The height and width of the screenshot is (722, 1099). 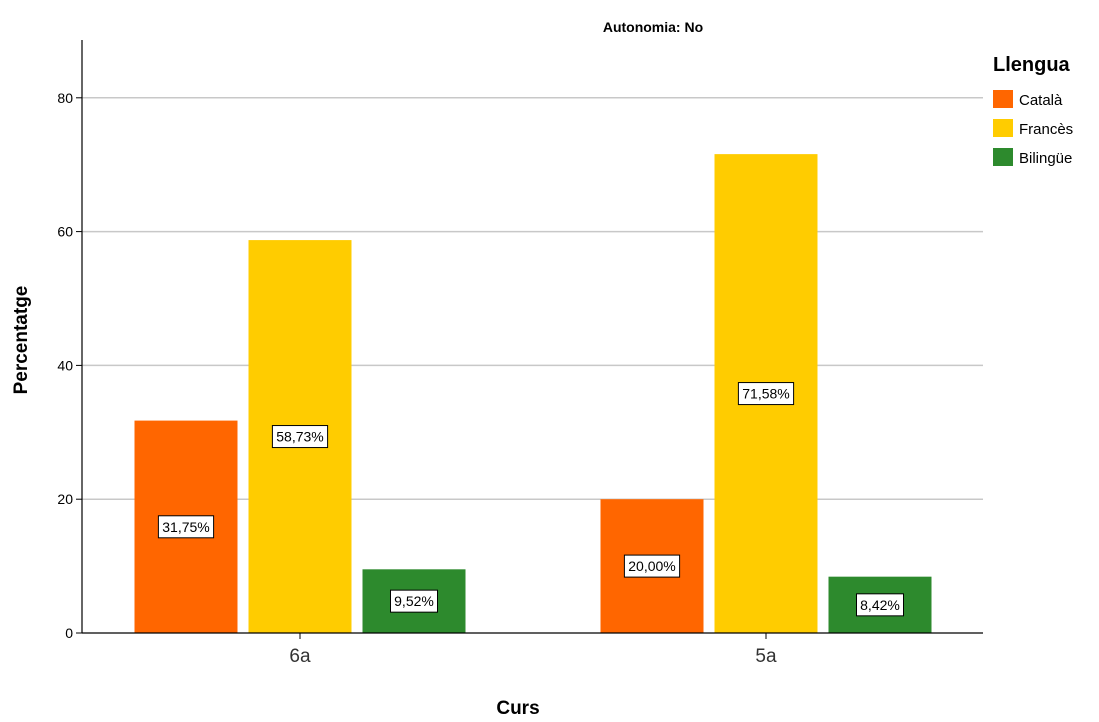 I want to click on y-tick-label: 60, so click(x=65, y=232).